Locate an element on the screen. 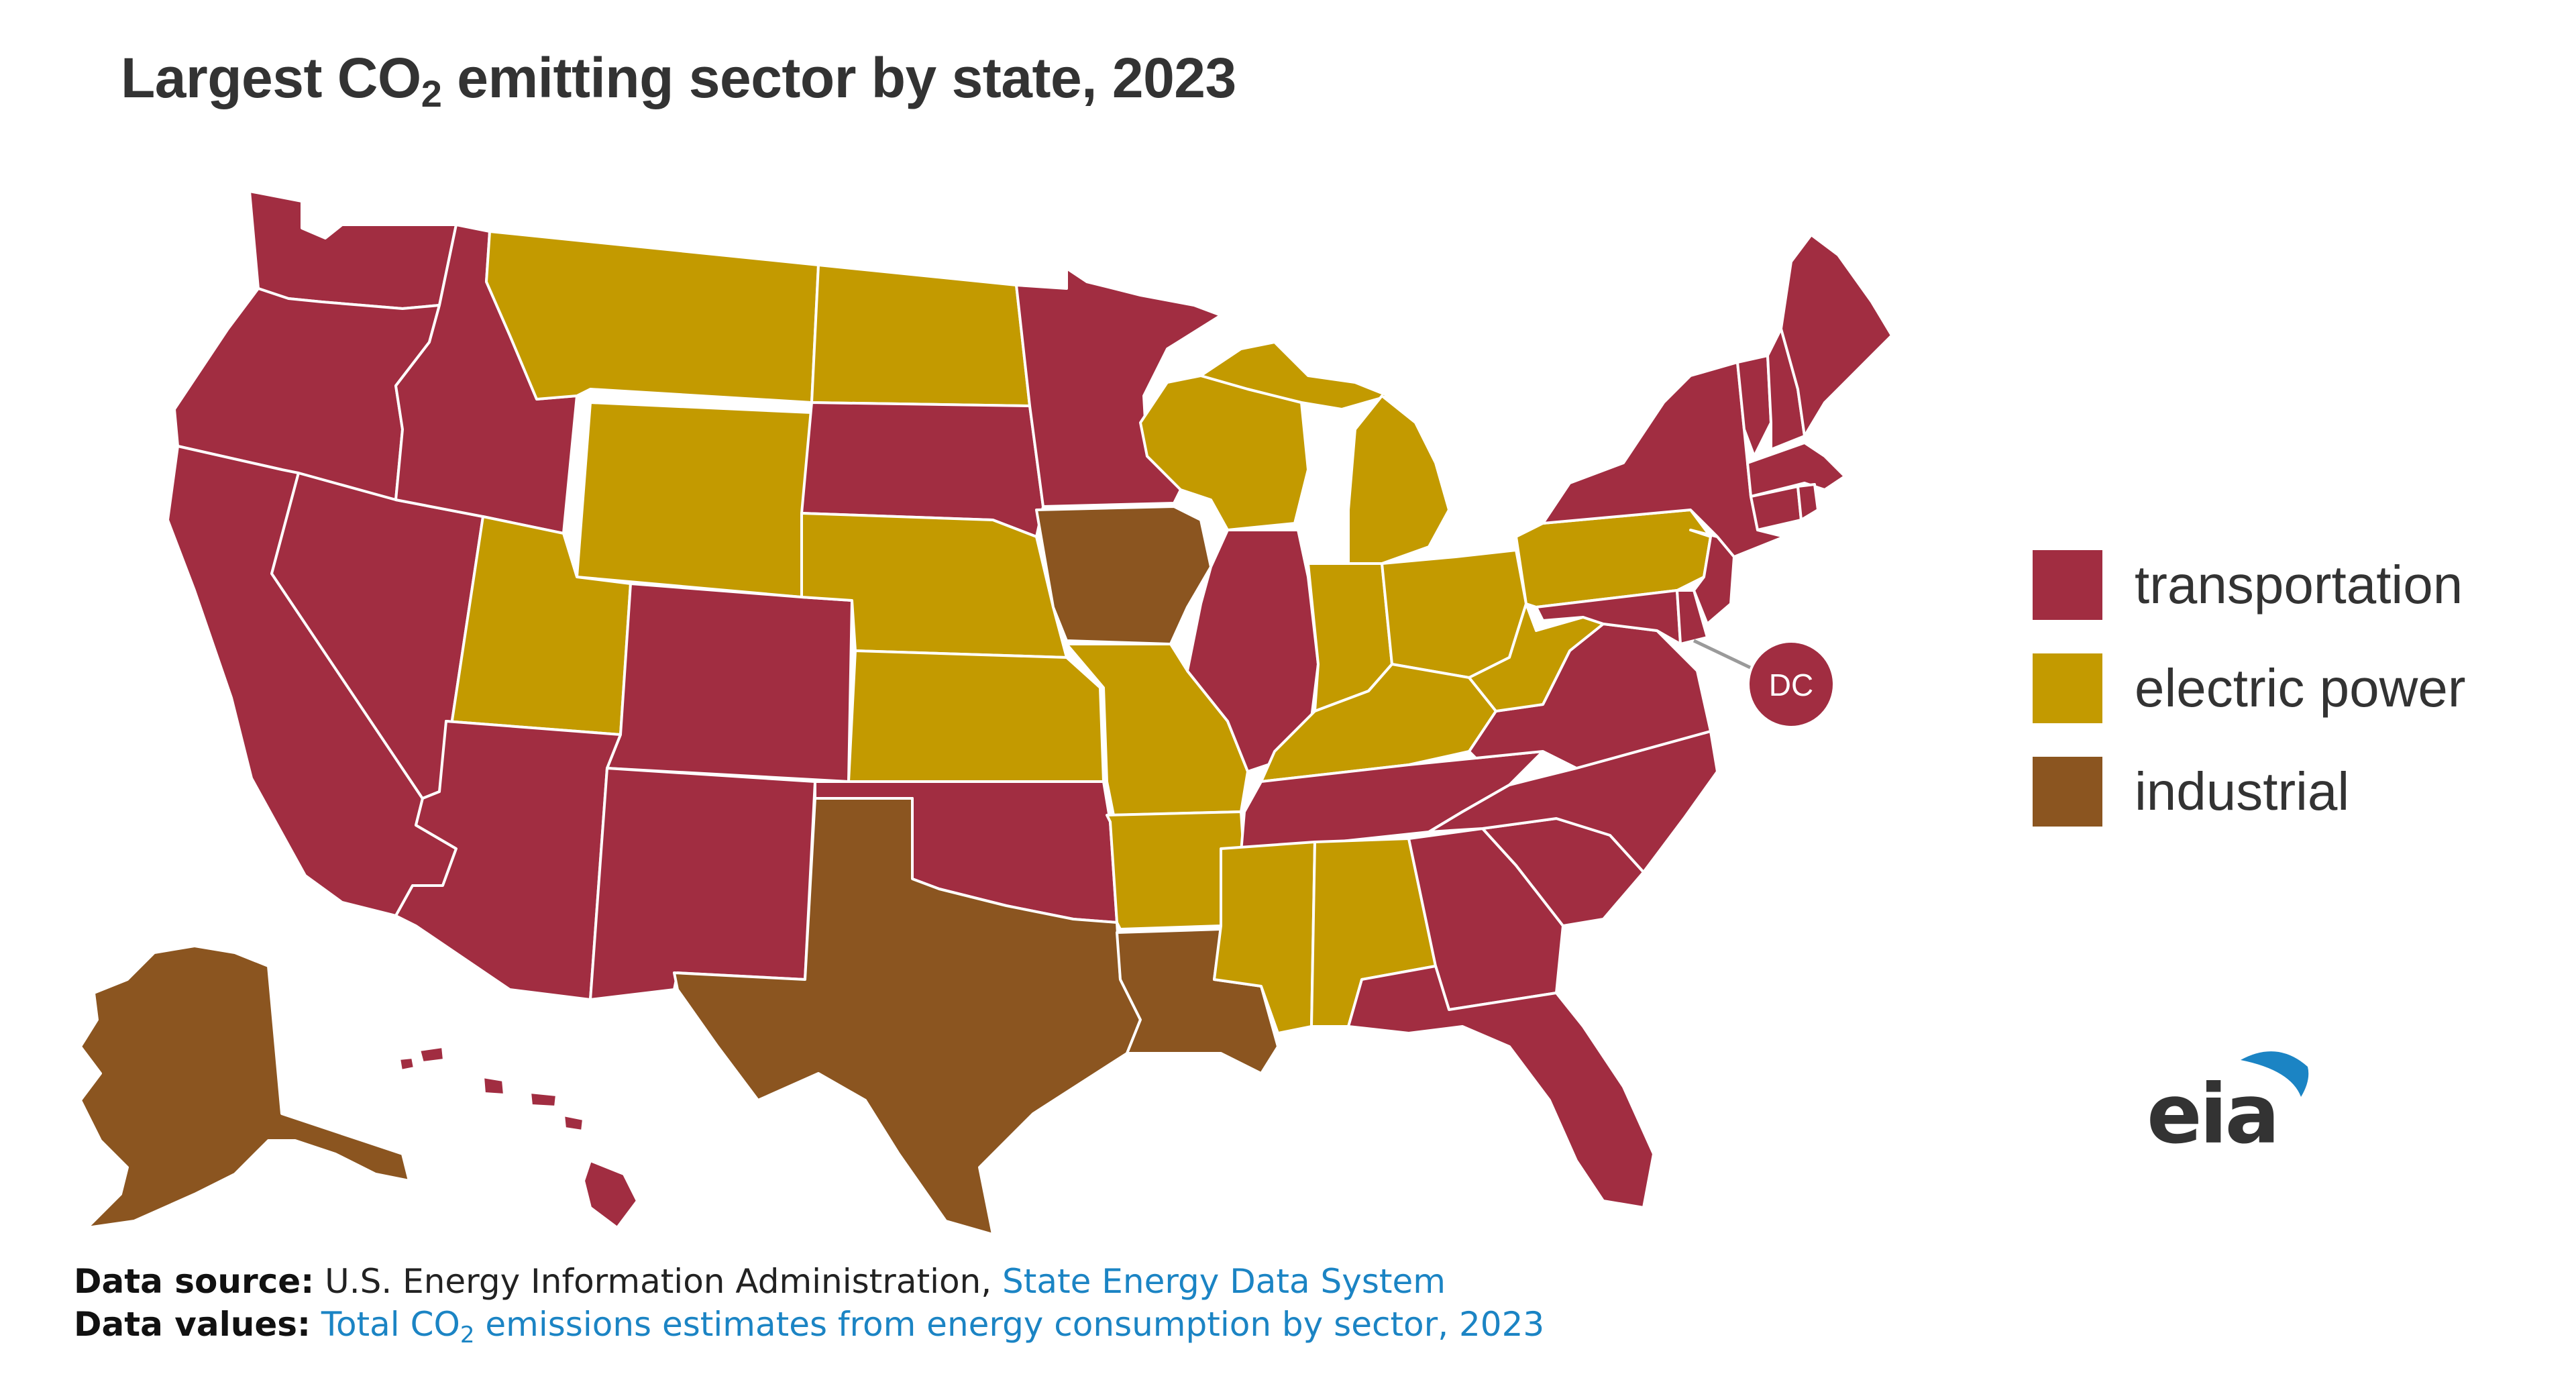 The height and width of the screenshot is (1378, 2576). dc-label: DC is located at coordinates (1791, 685).